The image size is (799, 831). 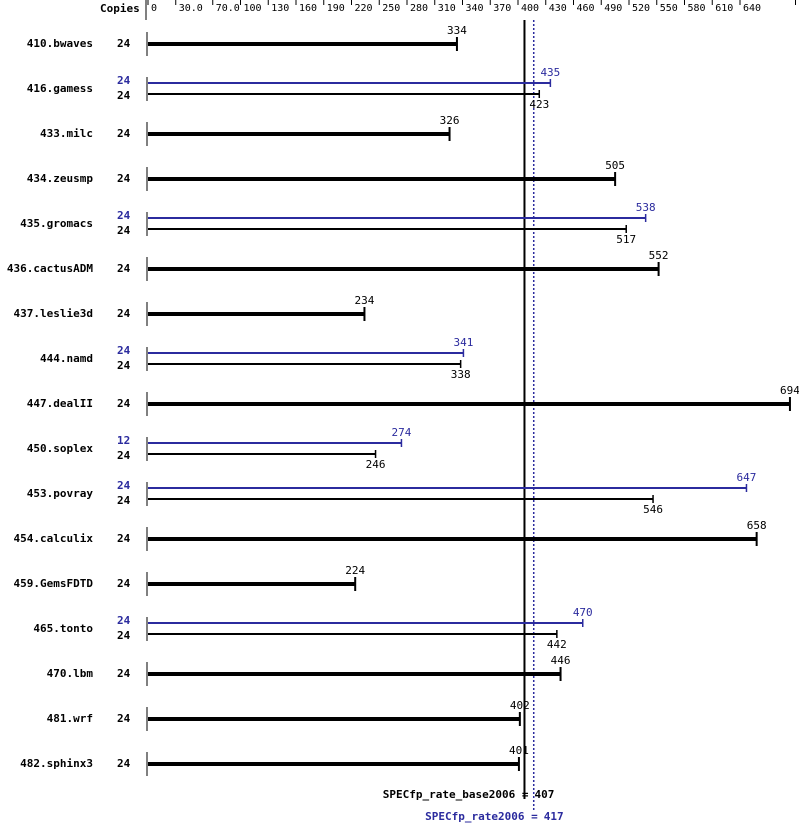 I want to click on value-label: 246, so click(x=376, y=464).